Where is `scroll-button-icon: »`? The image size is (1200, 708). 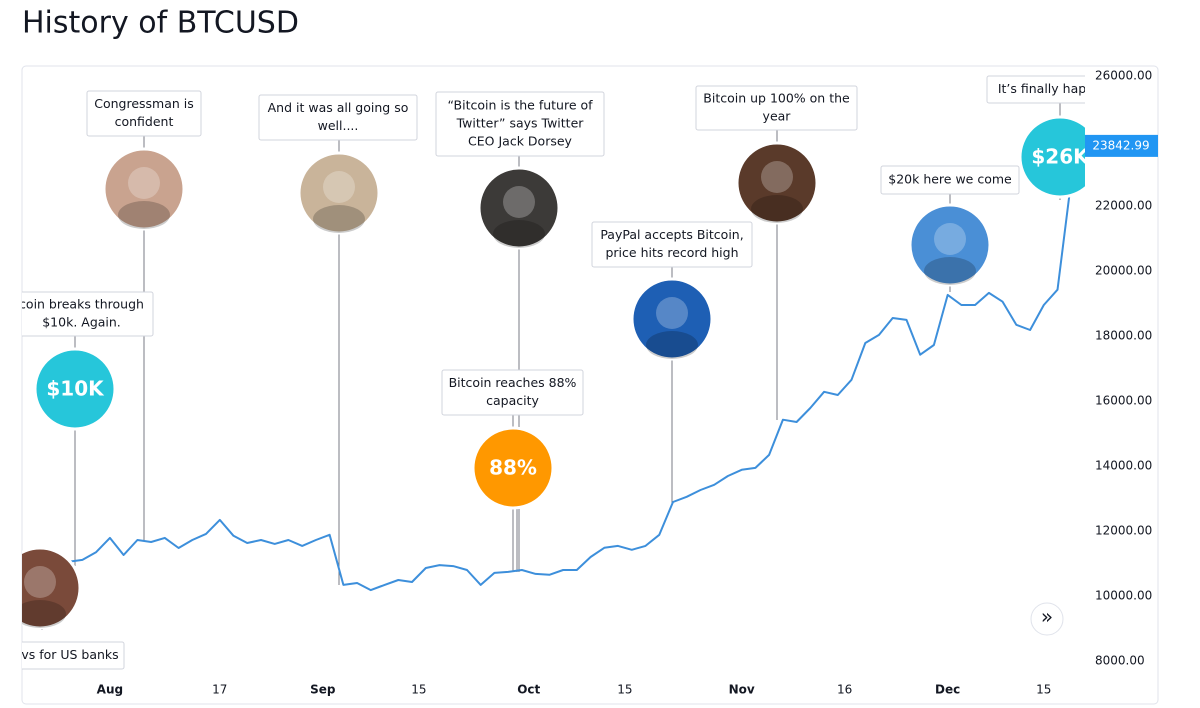 scroll-button-icon: » is located at coordinates (1047, 617).